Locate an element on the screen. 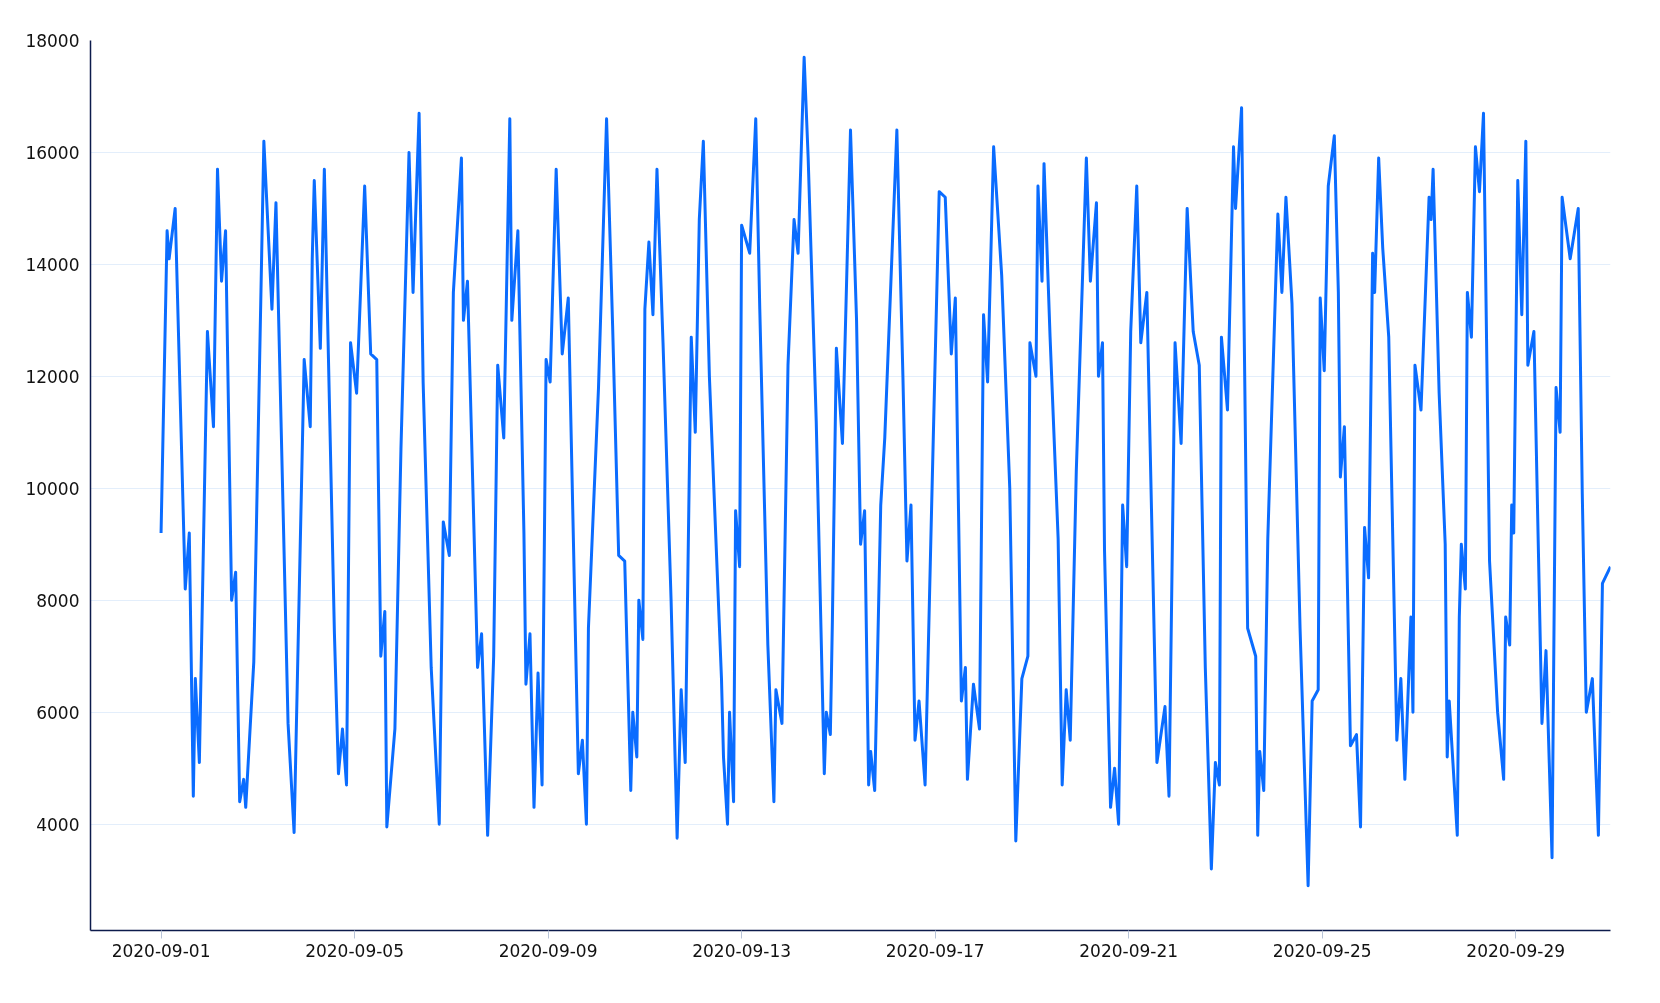 The width and height of the screenshot is (1660, 1003). x-tick-label: 2020-09-17 is located at coordinates (935, 950).